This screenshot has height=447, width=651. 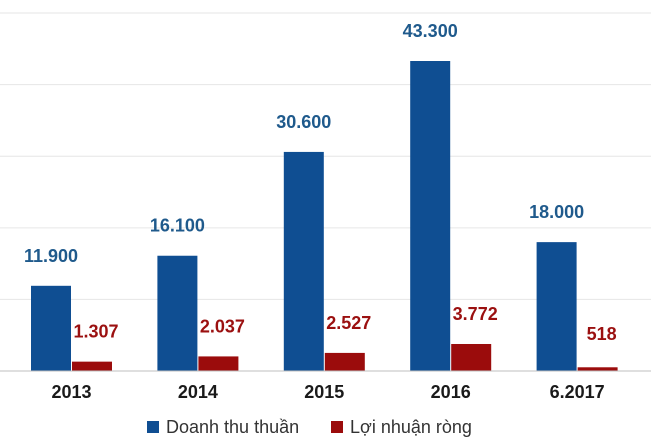 I want to click on category-label: 2013, so click(x=71, y=392).